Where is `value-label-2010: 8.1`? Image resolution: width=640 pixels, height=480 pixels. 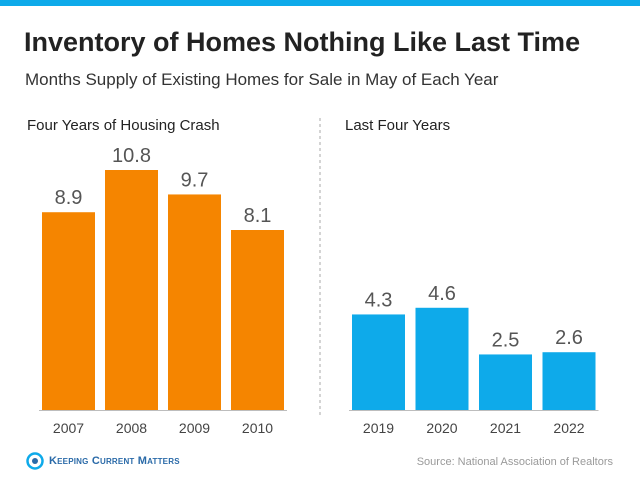
value-label-2010: 8.1 is located at coordinates (258, 216).